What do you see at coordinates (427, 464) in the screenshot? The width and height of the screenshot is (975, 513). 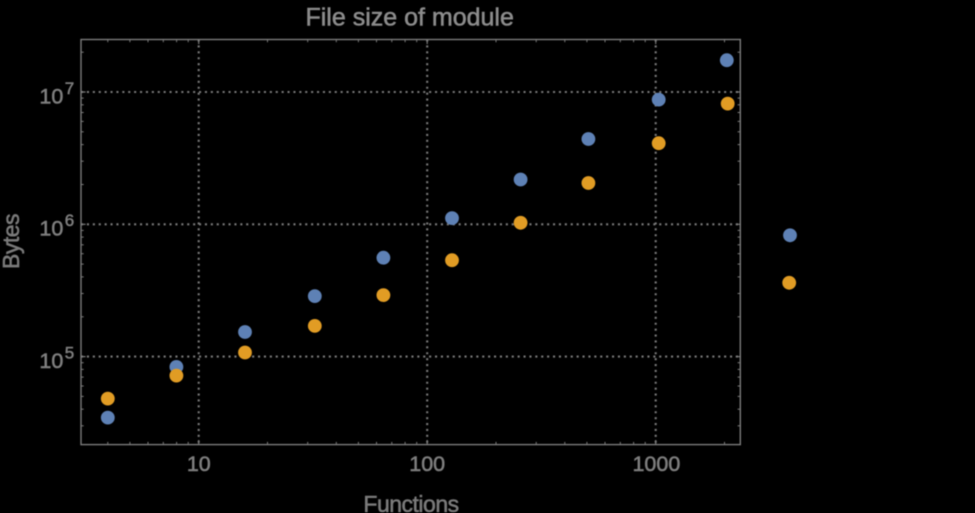 I see `svg-text: 100` at bounding box center [427, 464].